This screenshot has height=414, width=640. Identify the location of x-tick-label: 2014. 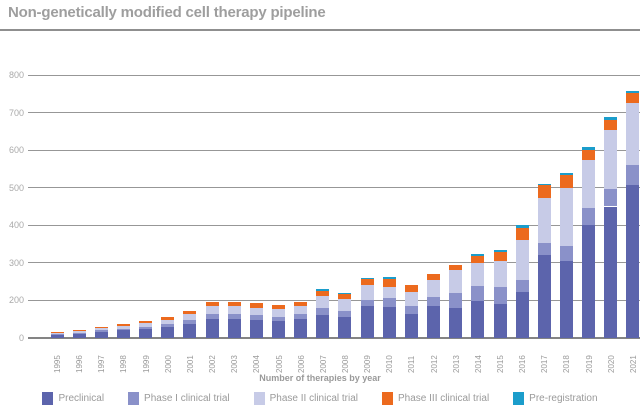
(478, 364).